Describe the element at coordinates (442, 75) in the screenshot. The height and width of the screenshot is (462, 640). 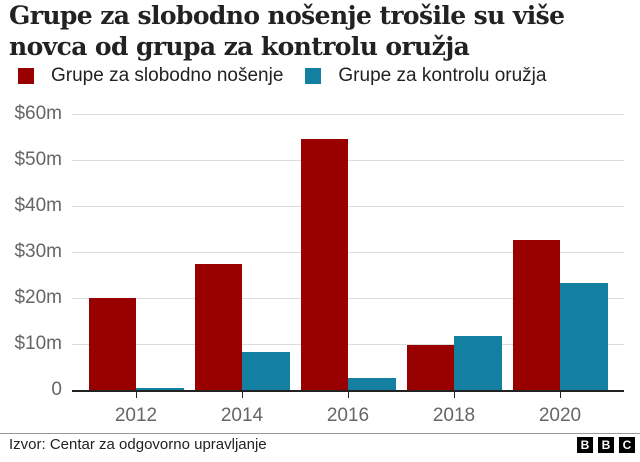
I see `legend-label: Grupe za kontrolu oružja` at that location.